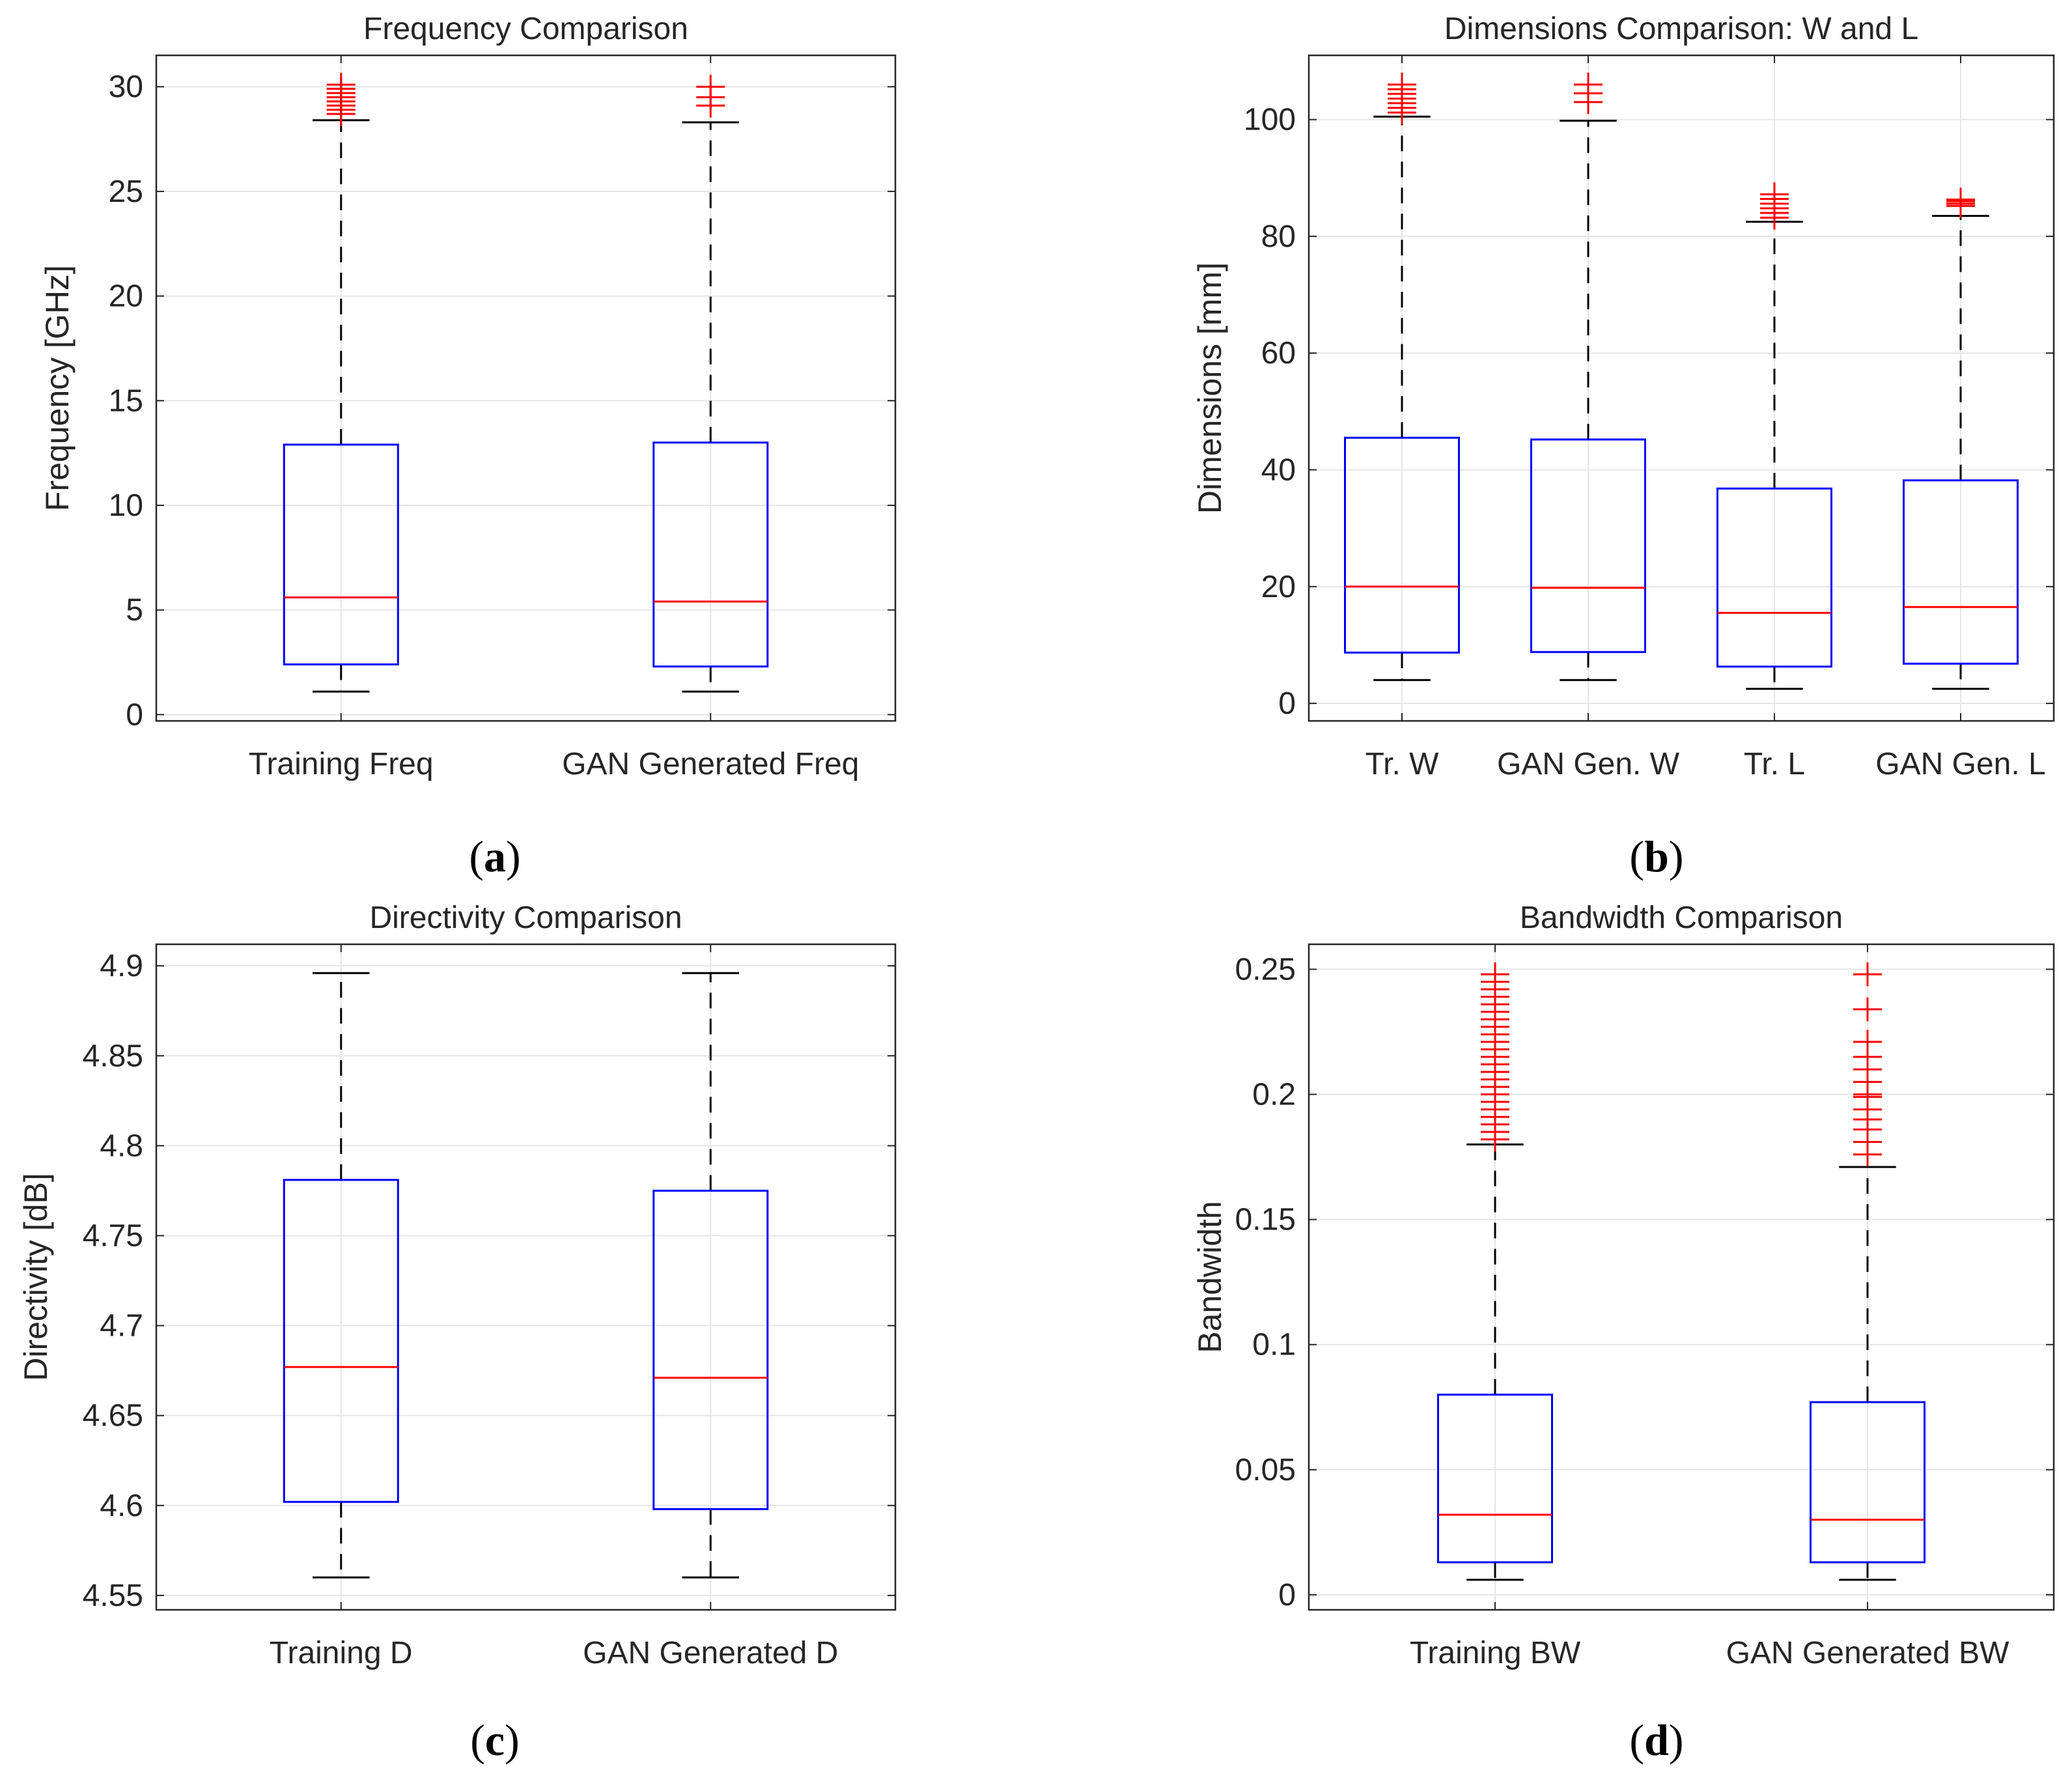  Describe the element at coordinates (1960, 764) in the screenshot. I see `x-tick-label: GAN Gen. L` at that location.